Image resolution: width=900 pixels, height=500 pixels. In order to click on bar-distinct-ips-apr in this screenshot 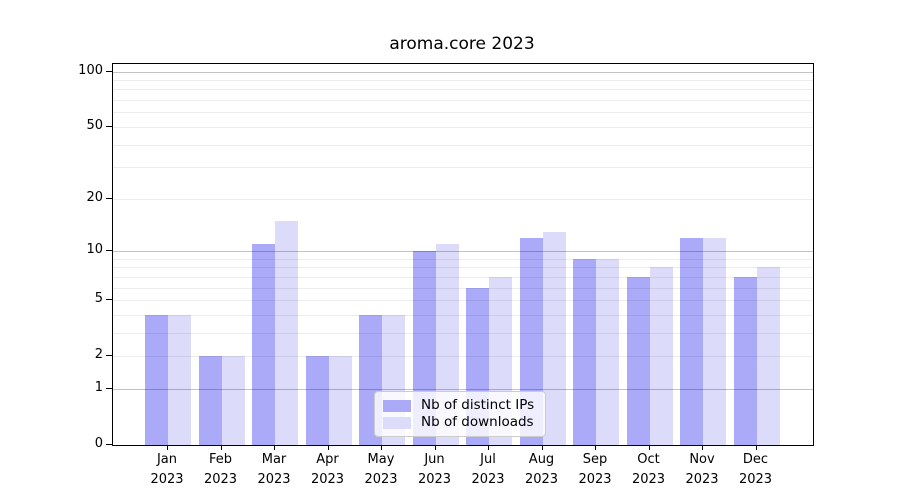, I will do `click(317, 400)`.